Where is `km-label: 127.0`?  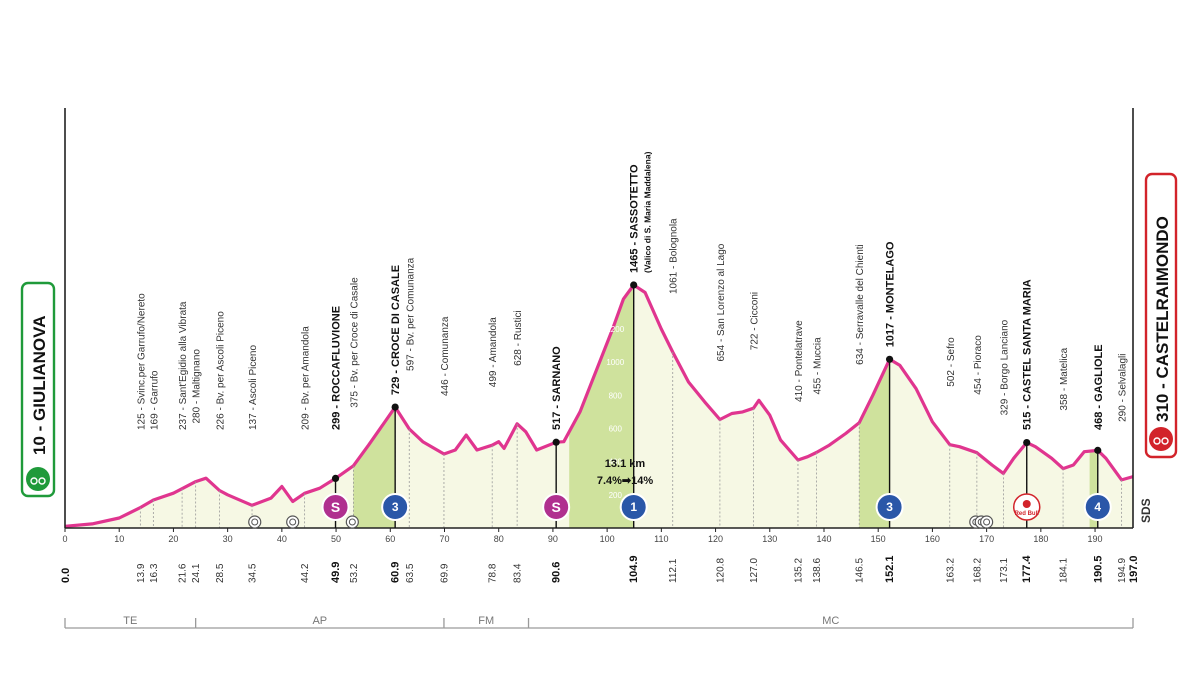 km-label: 127.0 is located at coordinates (754, 570).